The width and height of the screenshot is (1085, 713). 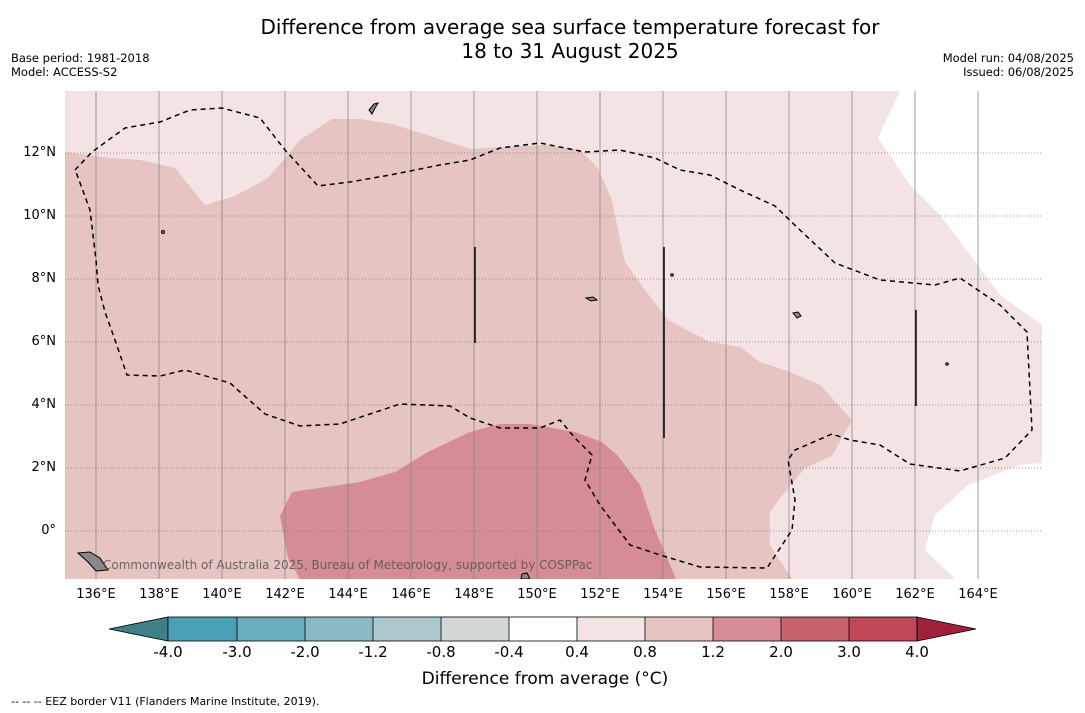 What do you see at coordinates (946, 629) in the screenshot?
I see `colorbar-over-arrow` at bounding box center [946, 629].